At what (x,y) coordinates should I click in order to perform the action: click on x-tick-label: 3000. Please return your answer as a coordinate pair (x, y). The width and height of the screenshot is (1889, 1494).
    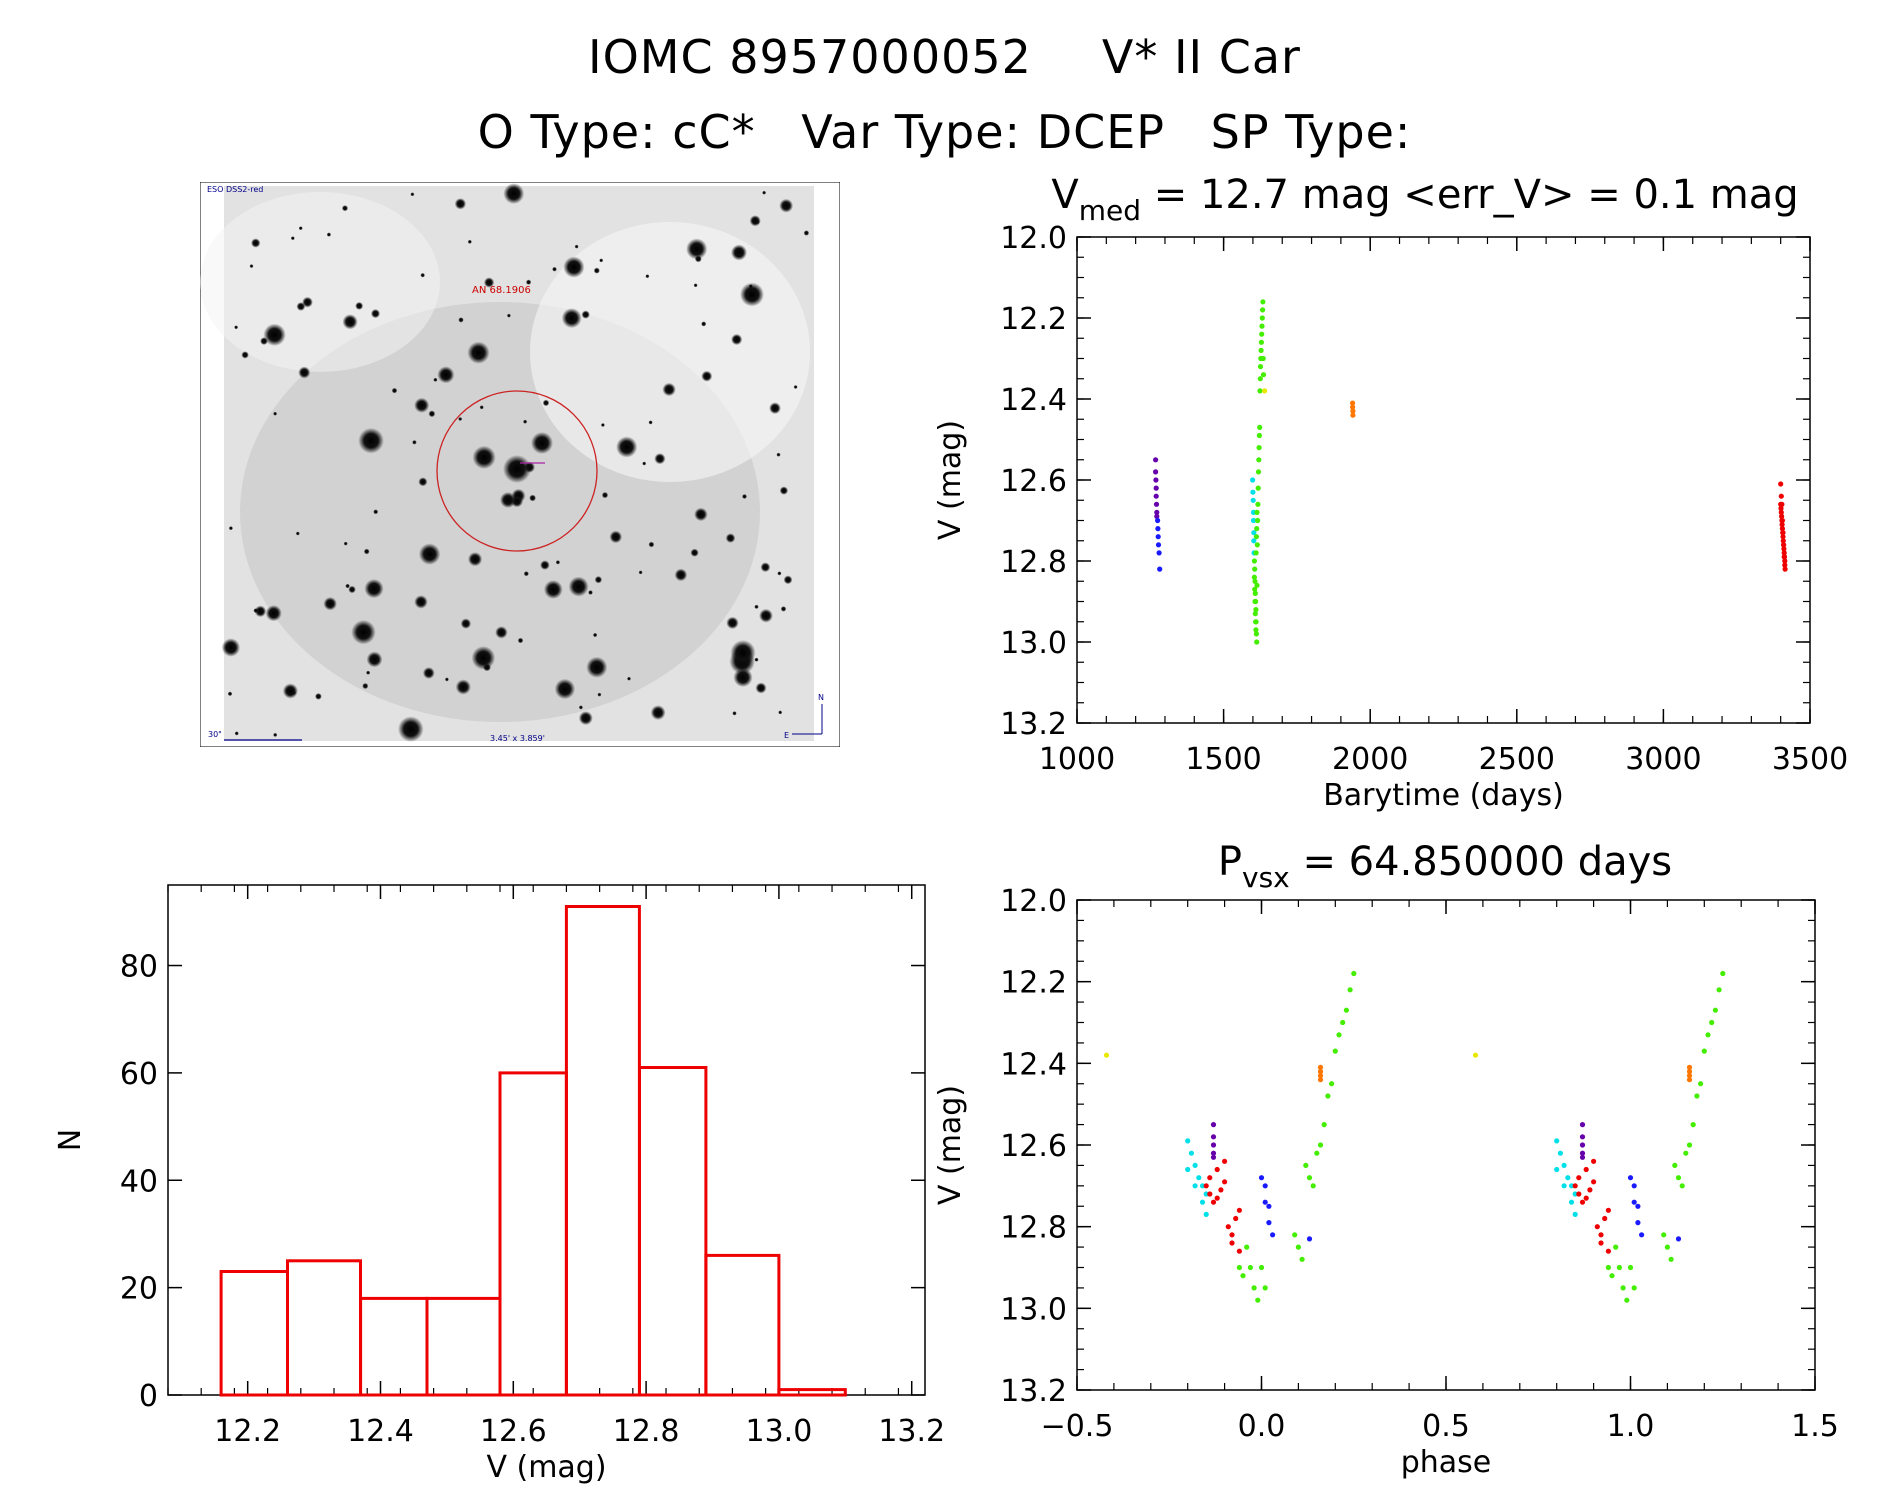
    Looking at the image, I should click on (1663, 759).